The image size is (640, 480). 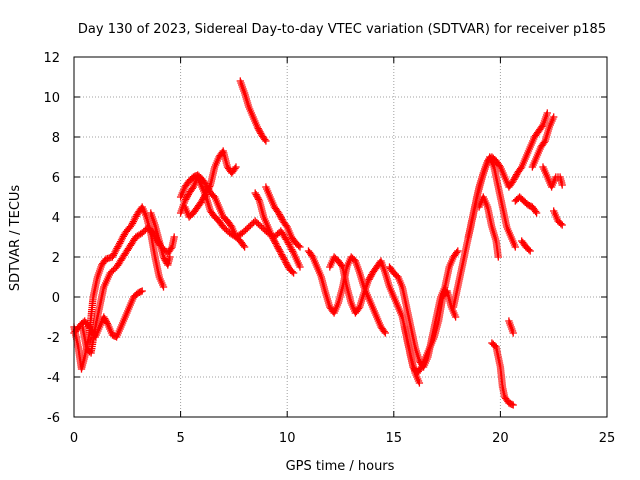 What do you see at coordinates (56, 218) in the screenshot?
I see `y-tick-label: 4` at bounding box center [56, 218].